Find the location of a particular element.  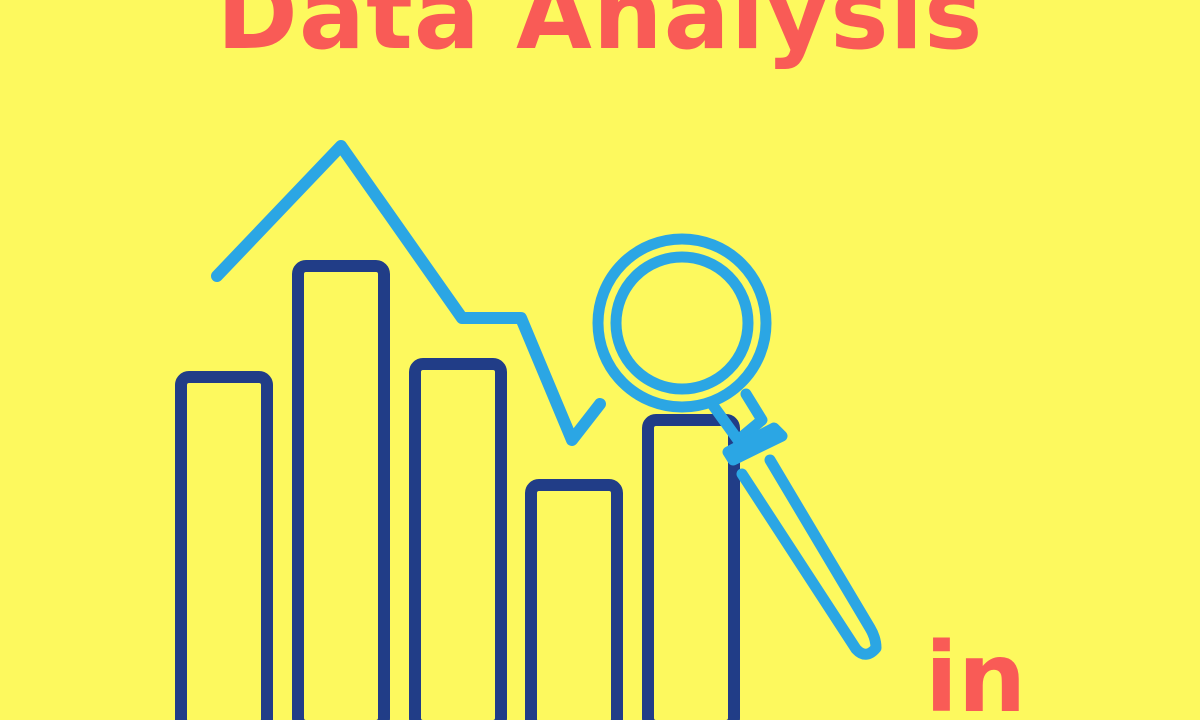

magnifying-glass-icon is located at coordinates (737, 446).